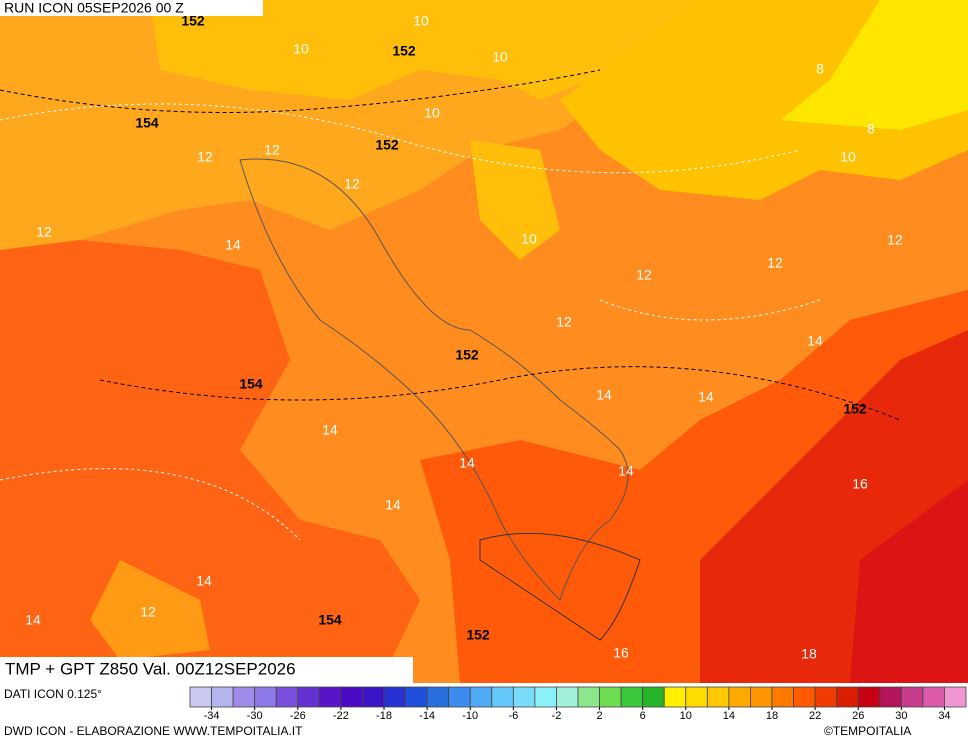 This screenshot has width=968, height=745. What do you see at coordinates (599, 716) in the screenshot?
I see `colorbar-tick-label: 2` at bounding box center [599, 716].